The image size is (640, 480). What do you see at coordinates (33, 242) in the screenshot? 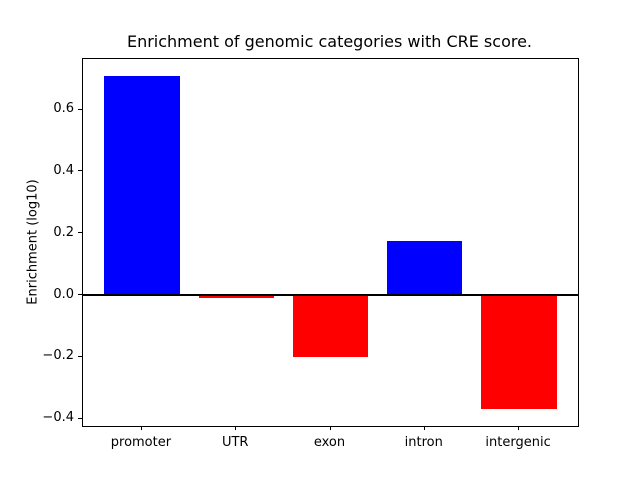
I see `y-axis-label: Enrichment (log10)` at bounding box center [33, 242].